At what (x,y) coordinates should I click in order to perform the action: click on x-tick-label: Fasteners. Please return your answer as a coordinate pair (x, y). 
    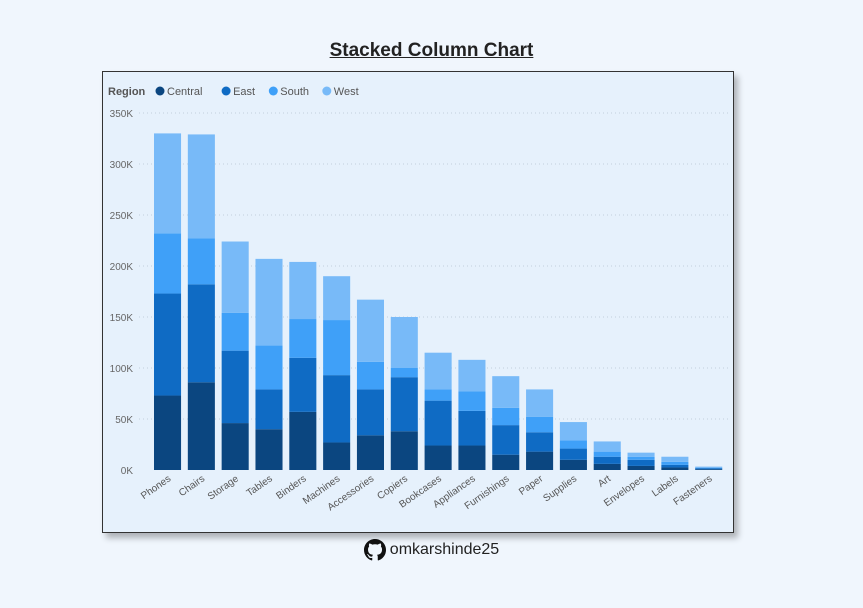
    Looking at the image, I should click on (693, 490).